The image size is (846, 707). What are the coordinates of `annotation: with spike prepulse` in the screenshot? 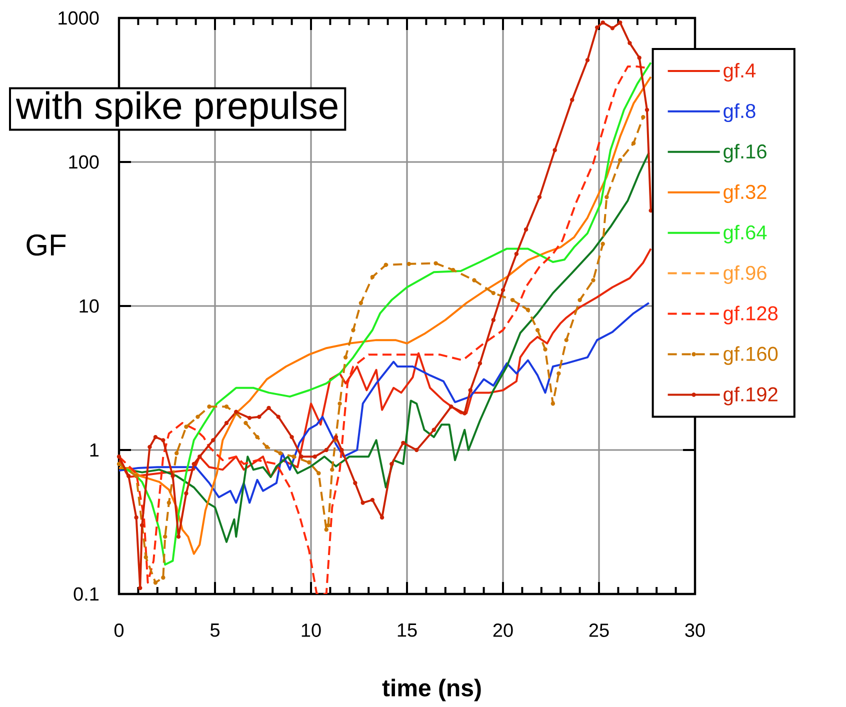 It's located at (177, 109).